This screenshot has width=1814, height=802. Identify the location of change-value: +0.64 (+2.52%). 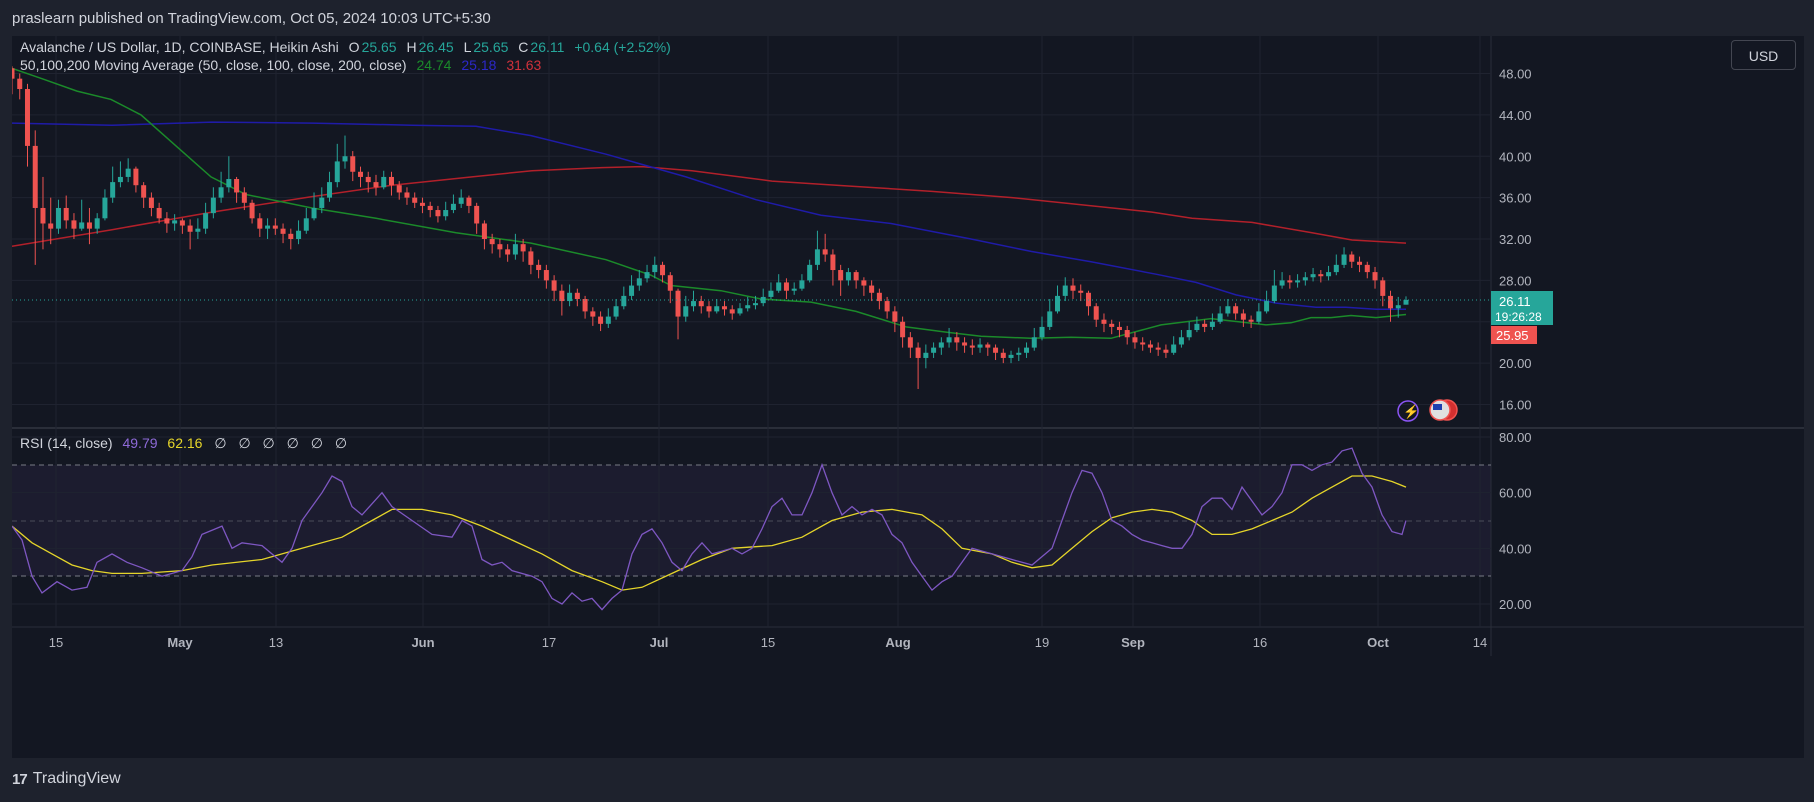
(622, 47).